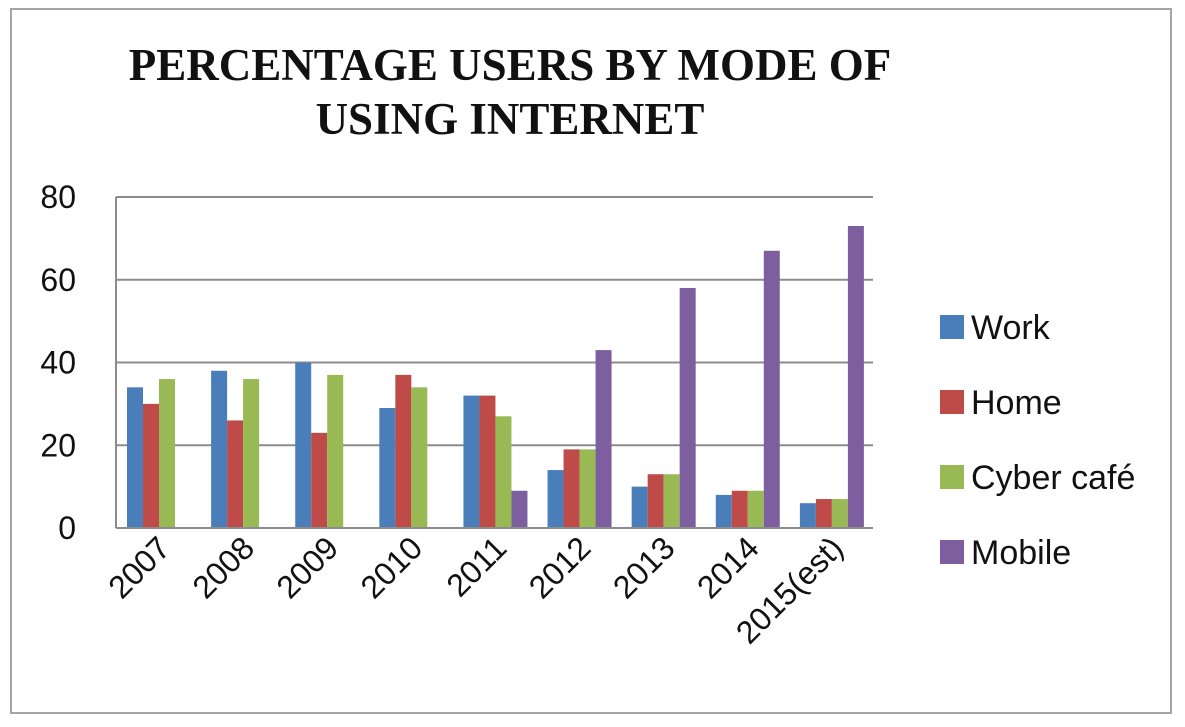  I want to click on bar-work-2010, so click(387, 468).